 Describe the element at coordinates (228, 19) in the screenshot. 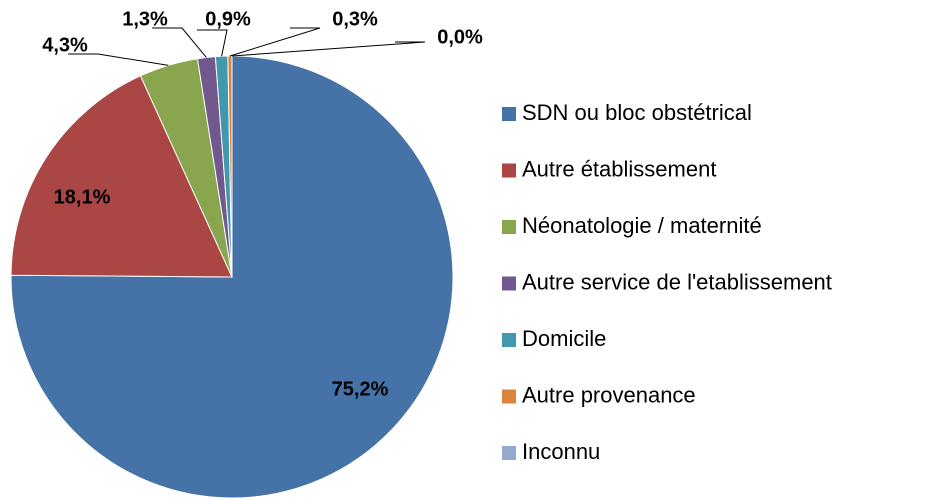

I see `data-label: 0,9%` at that location.